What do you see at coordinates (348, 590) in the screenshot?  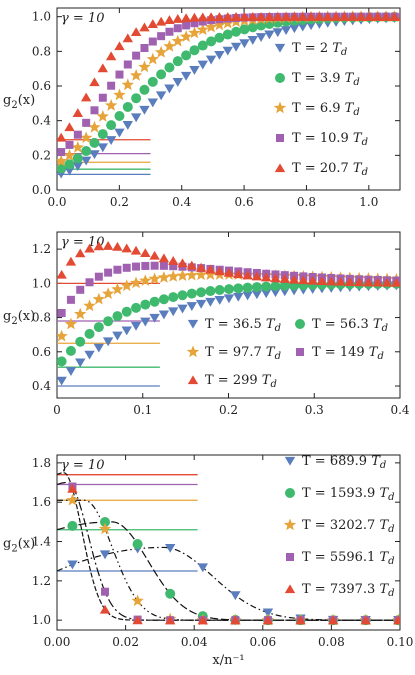 I see `legend-label: T = 7397.3 Td` at bounding box center [348, 590].